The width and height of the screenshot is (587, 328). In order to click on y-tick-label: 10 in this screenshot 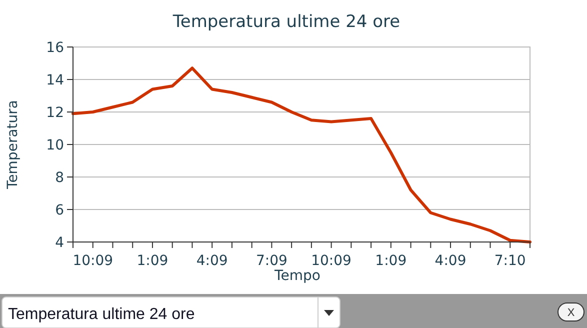, I will do `click(55, 145)`.